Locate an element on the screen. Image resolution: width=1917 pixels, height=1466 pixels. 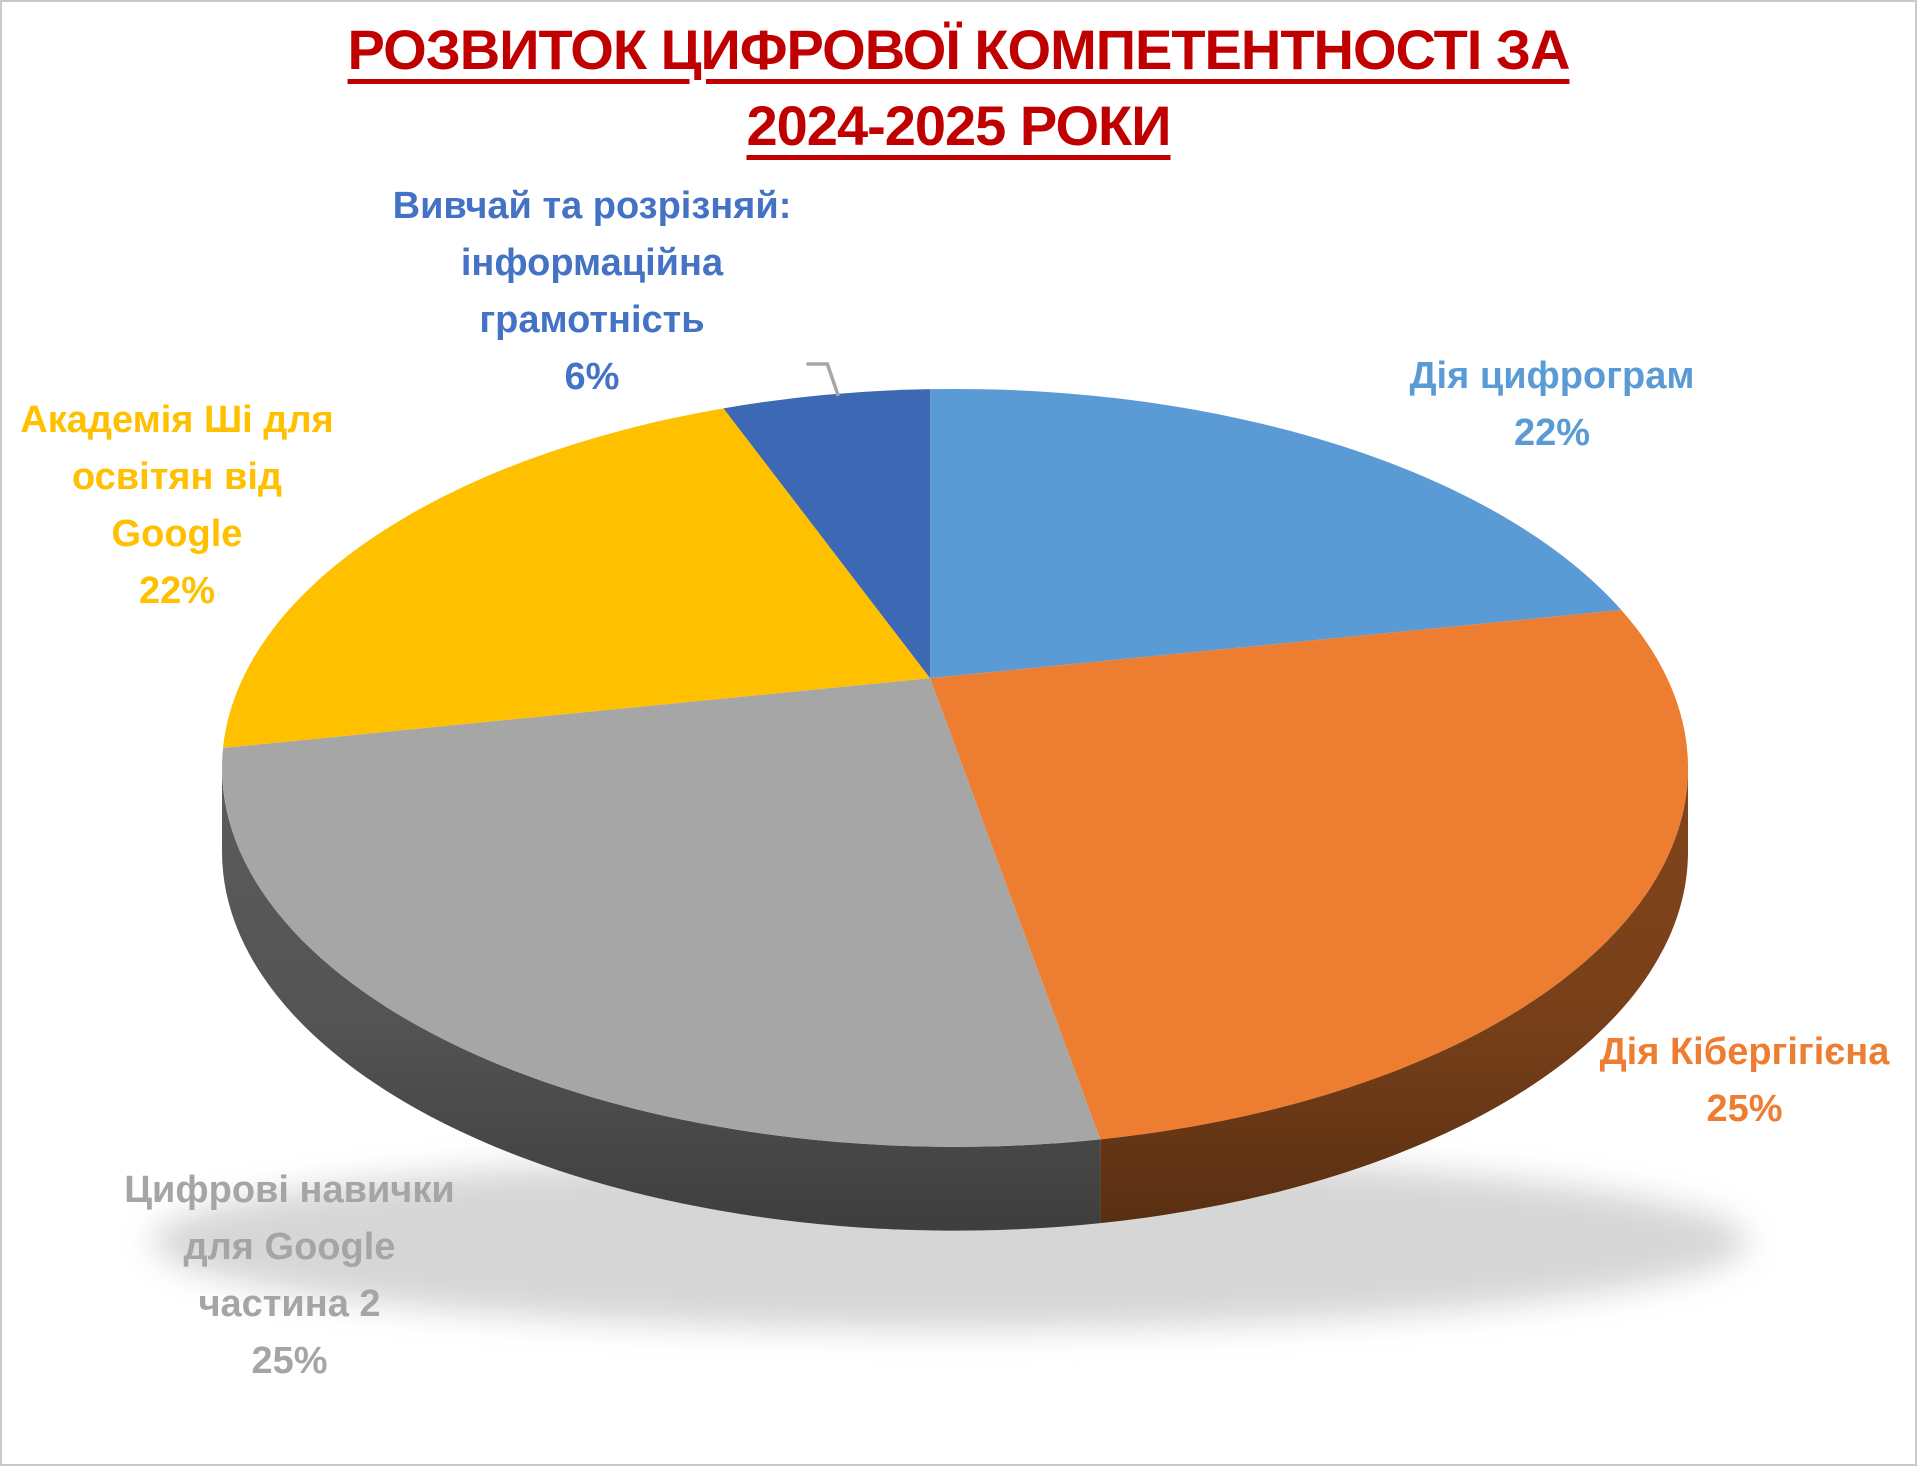
slice-label-line: для Google is located at coordinates (289, 1247).